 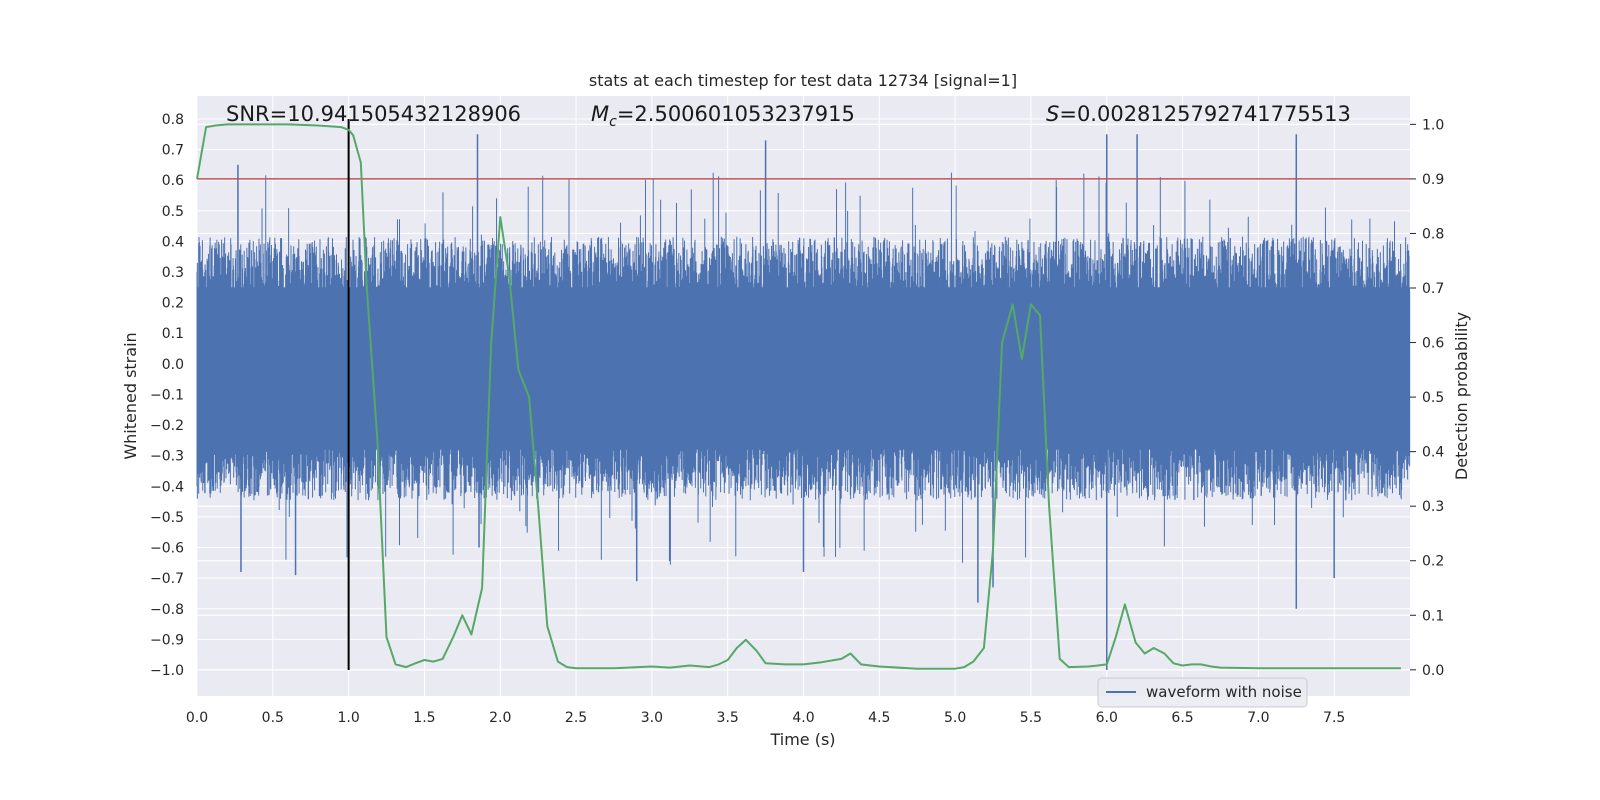 I want to click on x-tick-label: 7.5, so click(x=1334, y=718).